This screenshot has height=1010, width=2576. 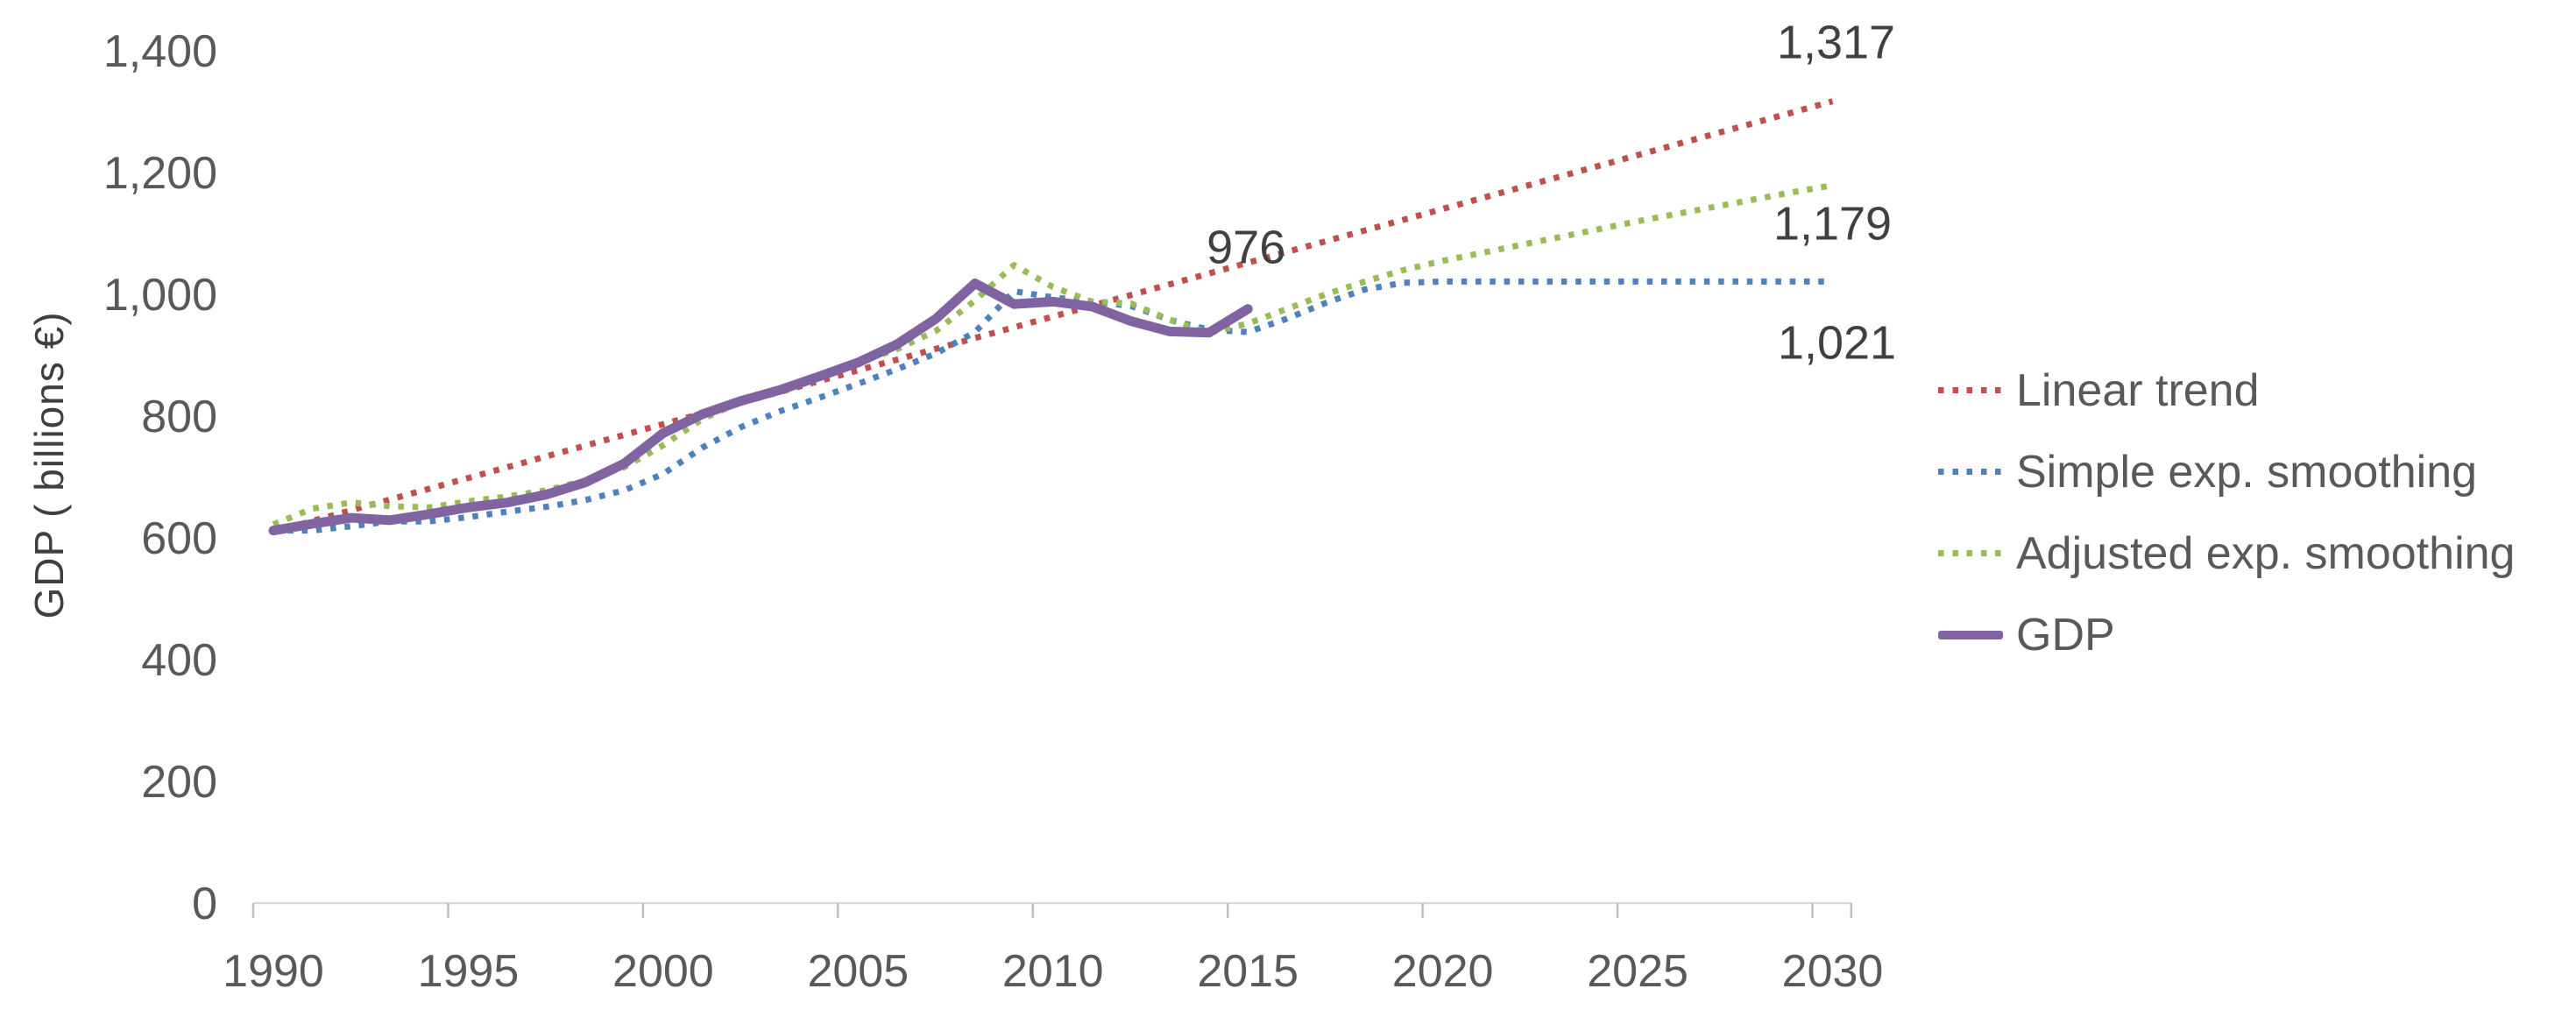 I want to click on x-tick-label: 1990, so click(x=273, y=971).